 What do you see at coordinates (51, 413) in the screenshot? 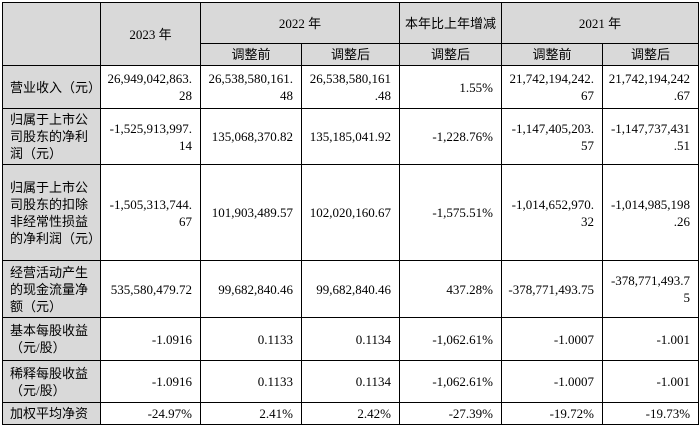
I see `row-label: 加权平均净资` at bounding box center [51, 413].